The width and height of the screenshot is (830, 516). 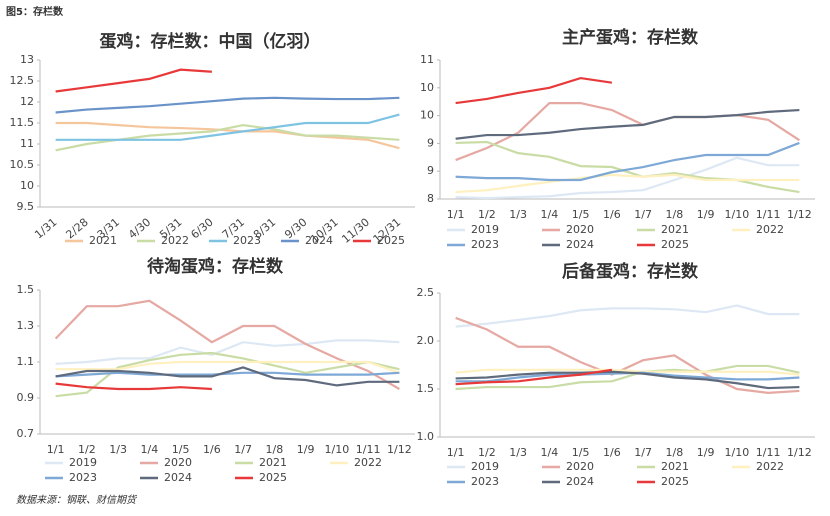 What do you see at coordinates (26, 397) in the screenshot?
I see `y-tick-label: 0.9` at bounding box center [26, 397].